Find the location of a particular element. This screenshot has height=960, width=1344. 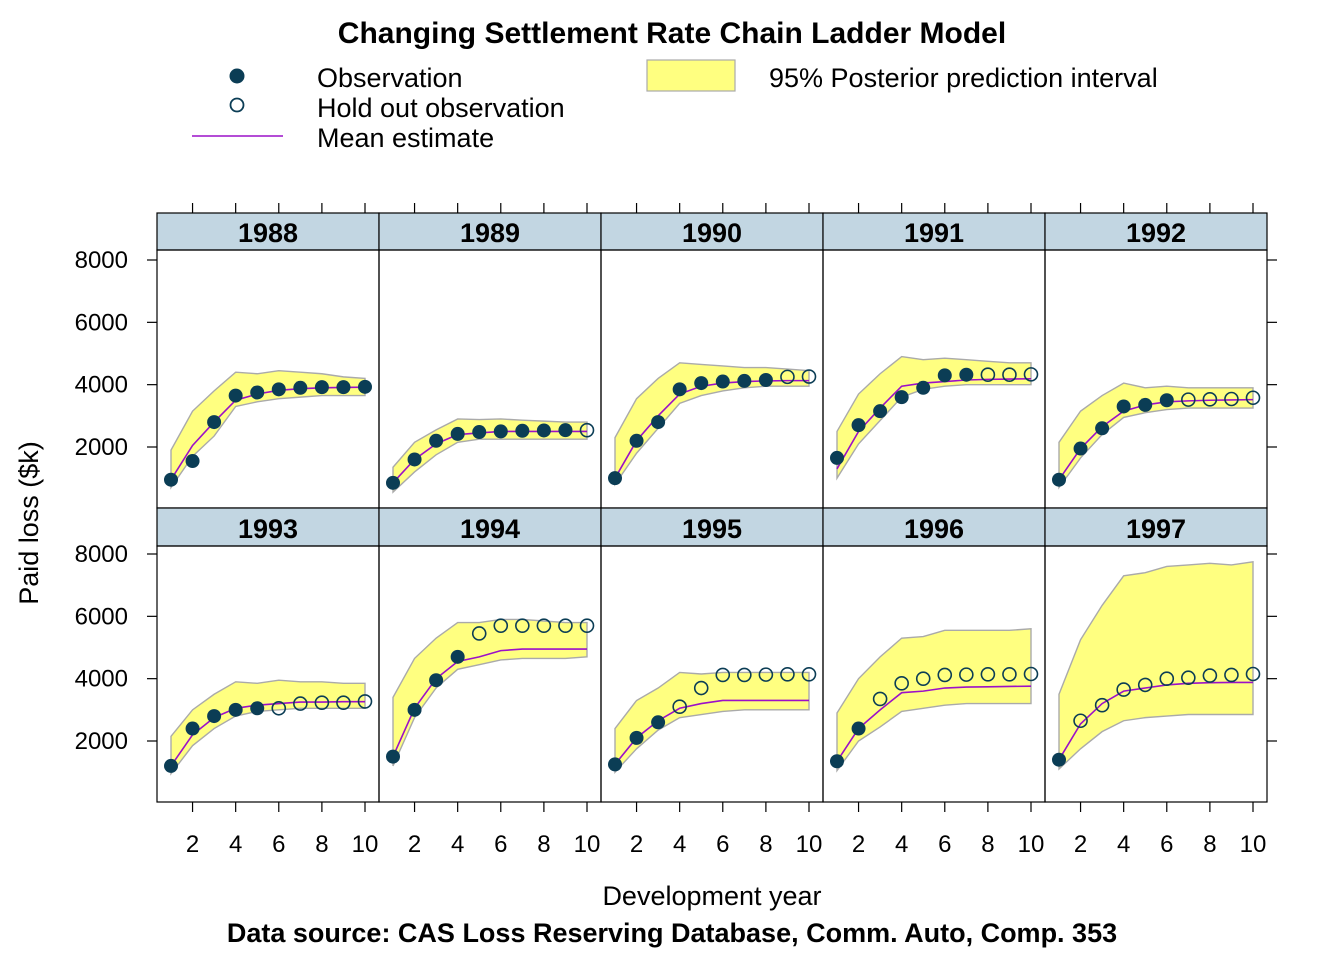

panel-1995: 1995 2 4 6 8 10 is located at coordinates (712, 682).